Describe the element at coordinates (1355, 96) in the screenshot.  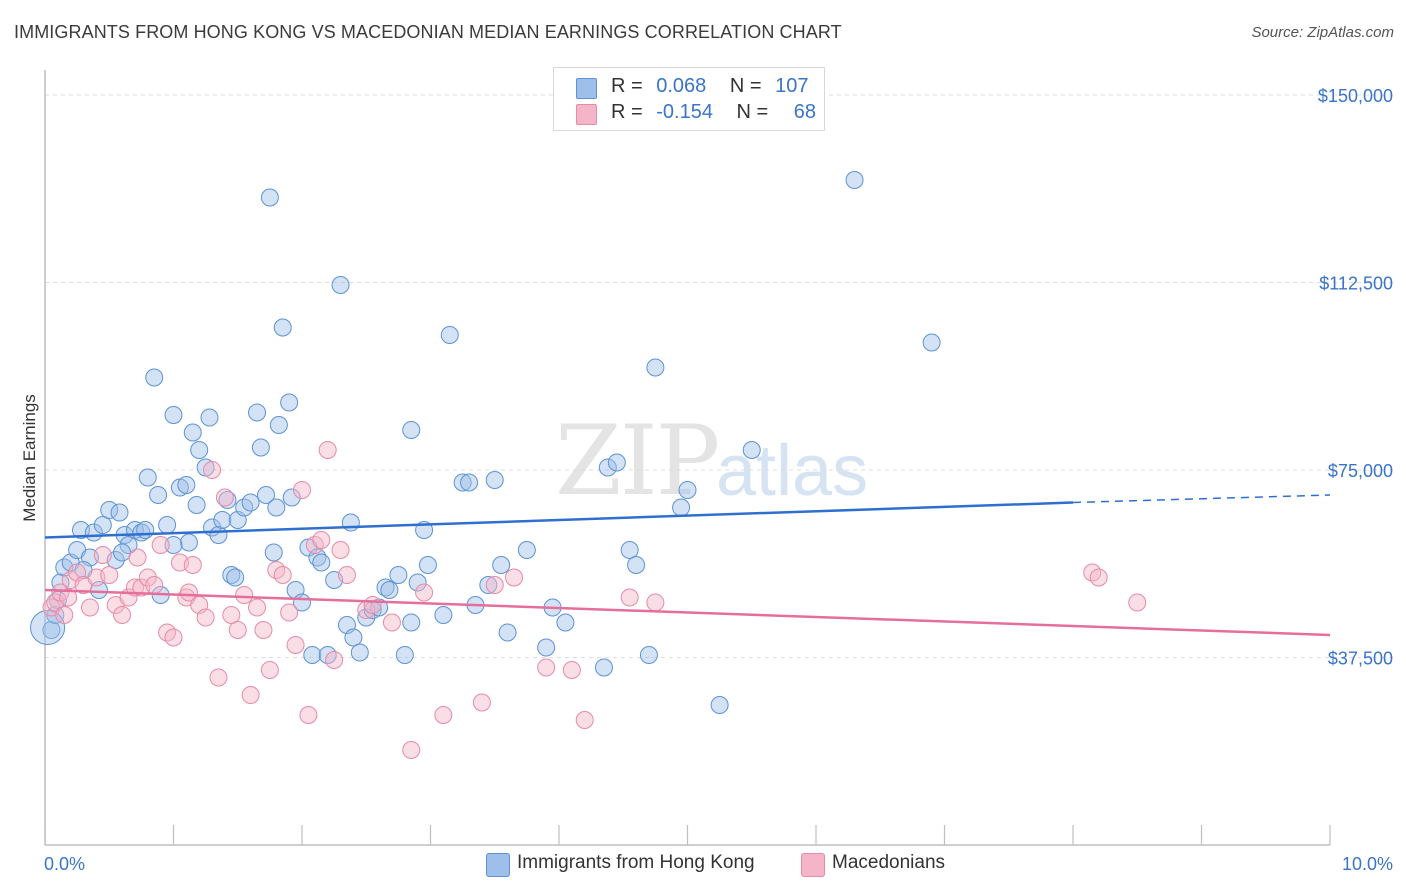
I see `y-tick-label: $150,000` at that location.